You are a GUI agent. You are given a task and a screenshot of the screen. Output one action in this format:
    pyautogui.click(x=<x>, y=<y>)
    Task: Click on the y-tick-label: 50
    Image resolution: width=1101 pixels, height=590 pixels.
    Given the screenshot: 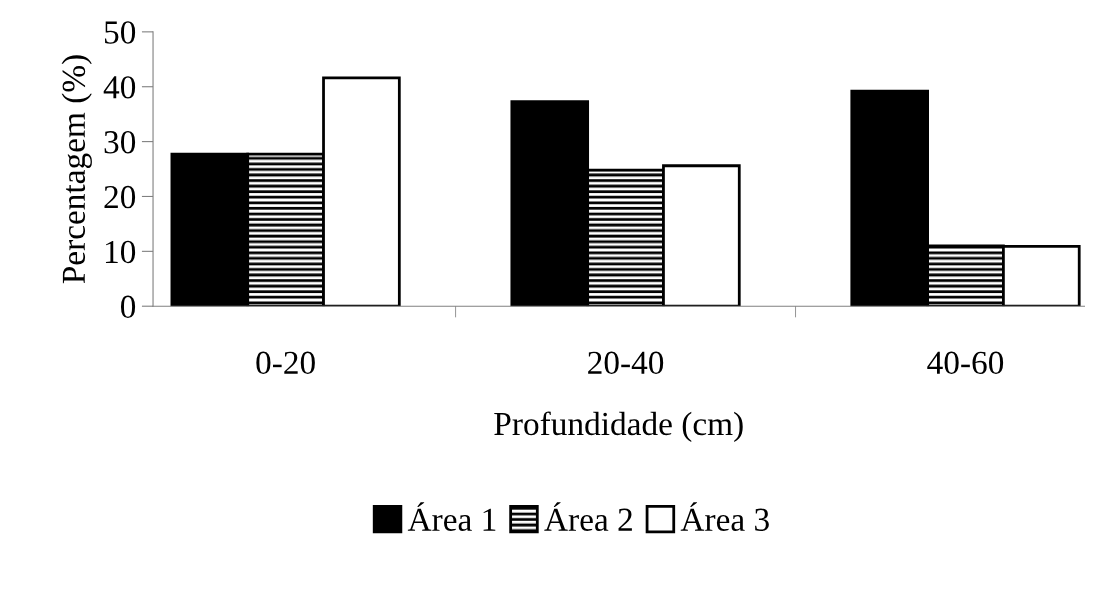 What is the action you would take?
    pyautogui.click(x=120, y=32)
    